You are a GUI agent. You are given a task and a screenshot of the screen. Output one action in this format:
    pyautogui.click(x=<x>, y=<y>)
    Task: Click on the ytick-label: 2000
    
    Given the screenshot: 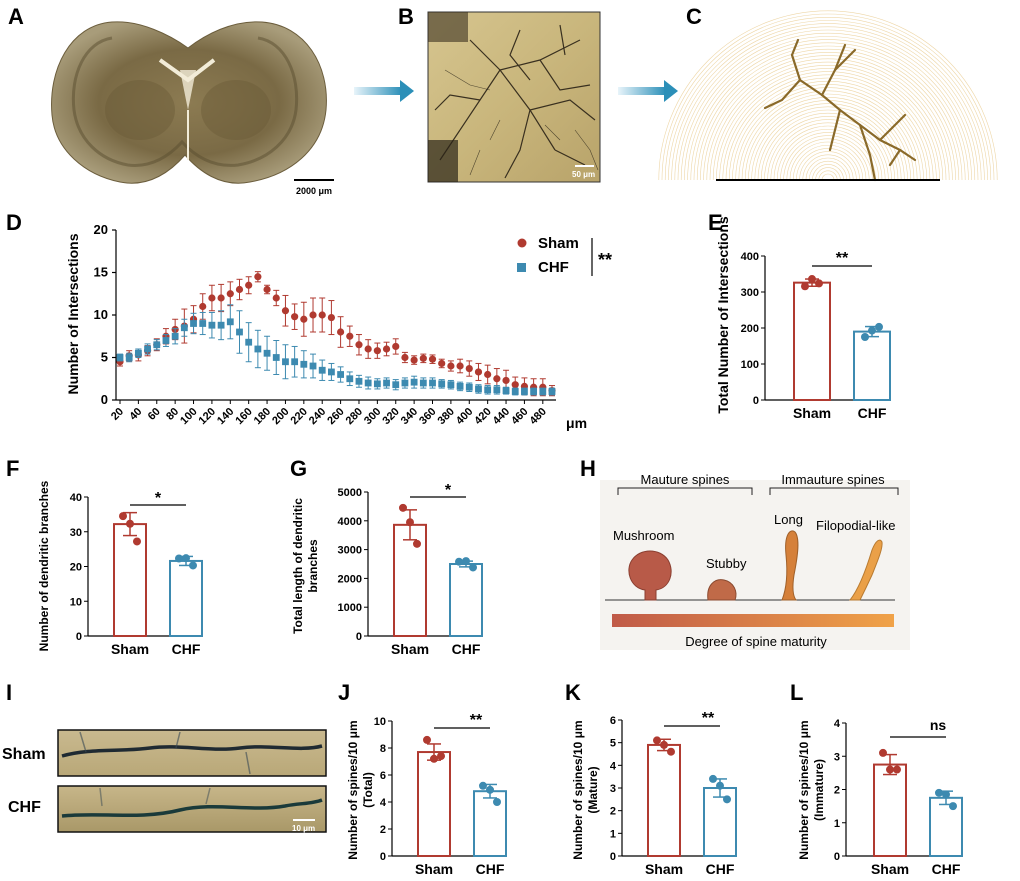 What is the action you would take?
    pyautogui.click(x=350, y=579)
    